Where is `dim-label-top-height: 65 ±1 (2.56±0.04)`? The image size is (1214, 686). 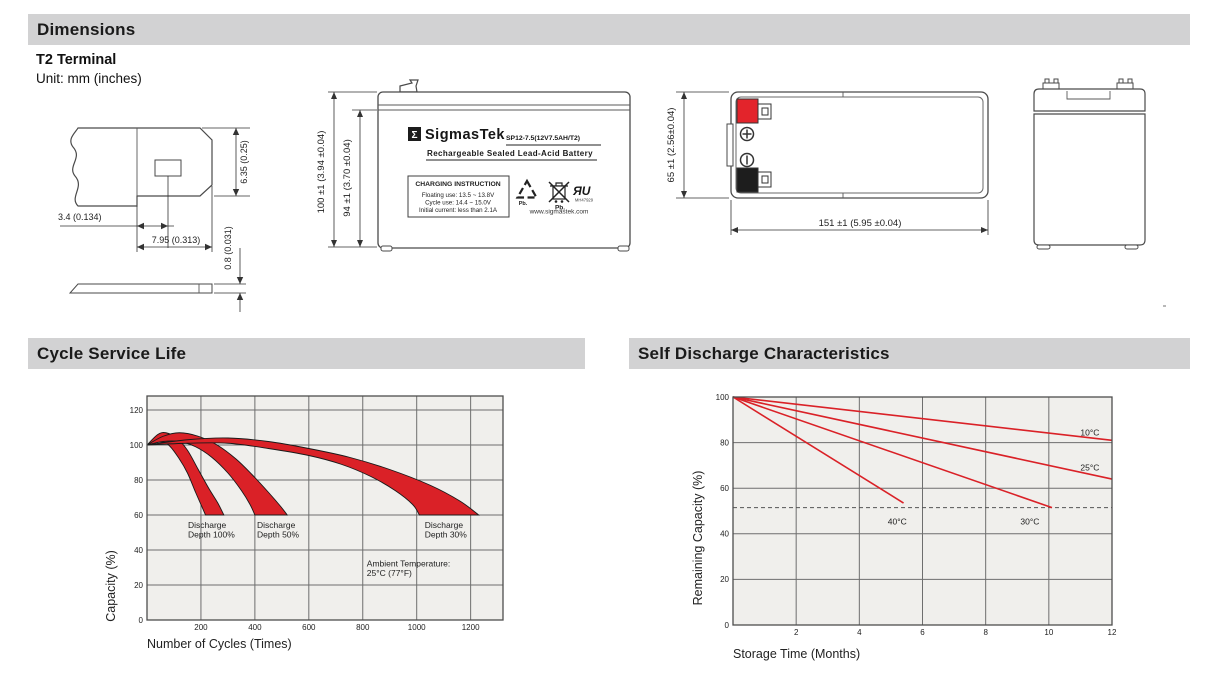
dim-label-top-height: 65 ±1 (2.56±0.04) is located at coordinates (671, 145).